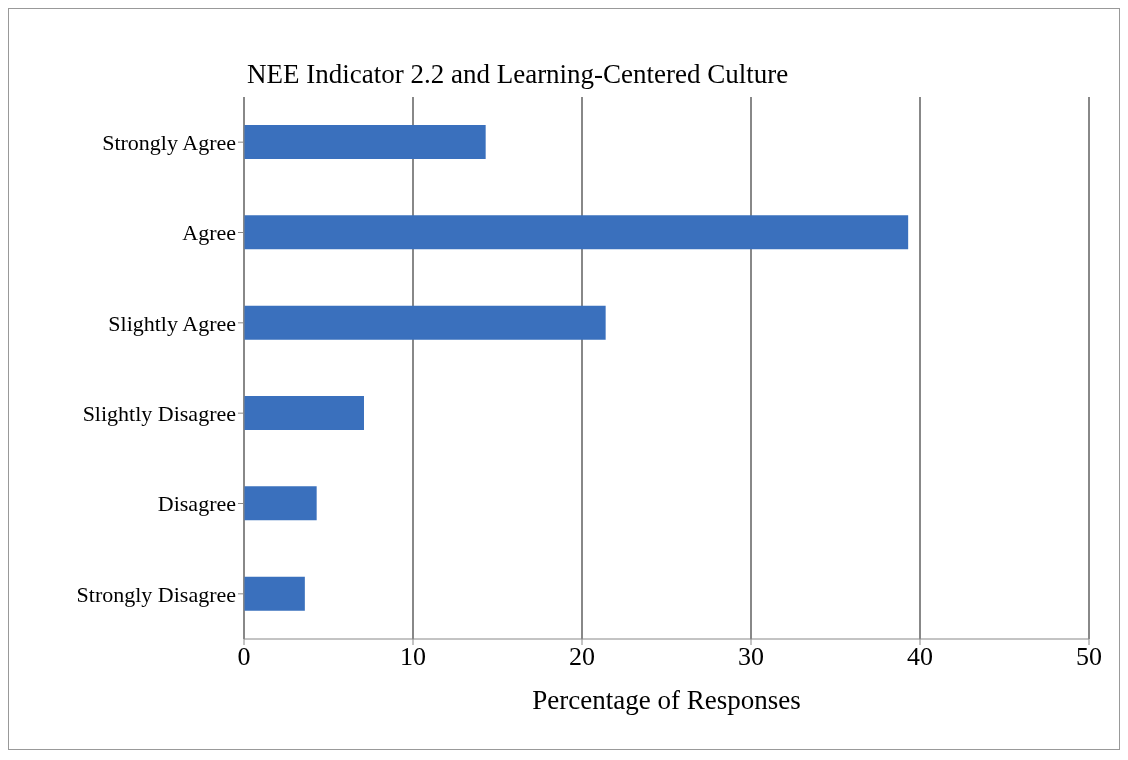 This screenshot has width=1128, height=760. I want to click on x-tick-label: 0, so click(244, 657).